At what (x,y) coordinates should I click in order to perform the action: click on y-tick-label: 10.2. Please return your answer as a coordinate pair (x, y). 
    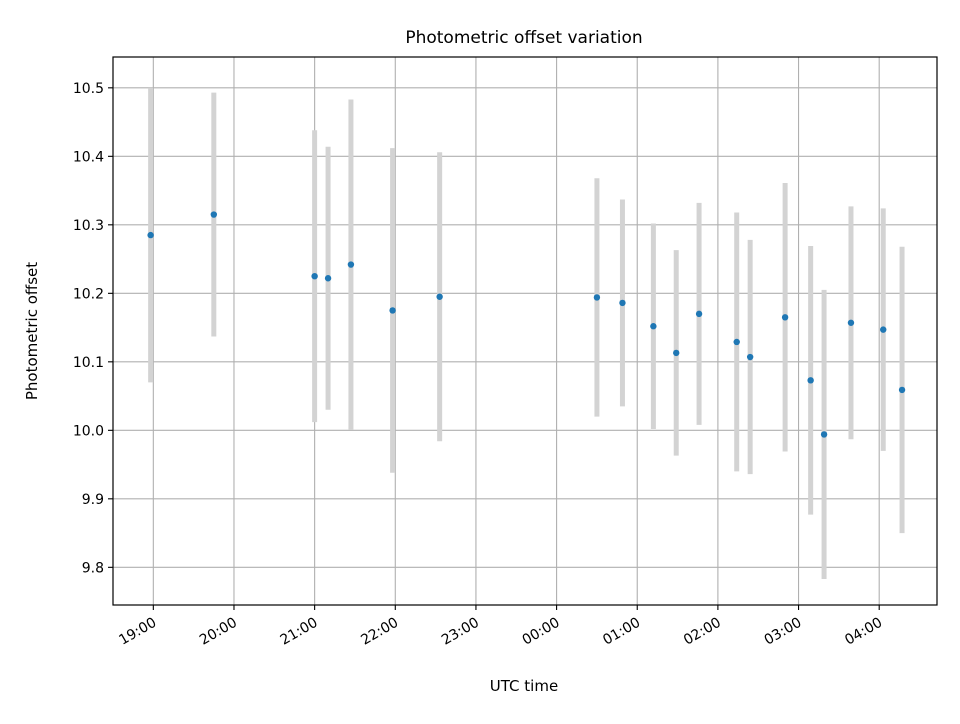
    Looking at the image, I should click on (88, 294).